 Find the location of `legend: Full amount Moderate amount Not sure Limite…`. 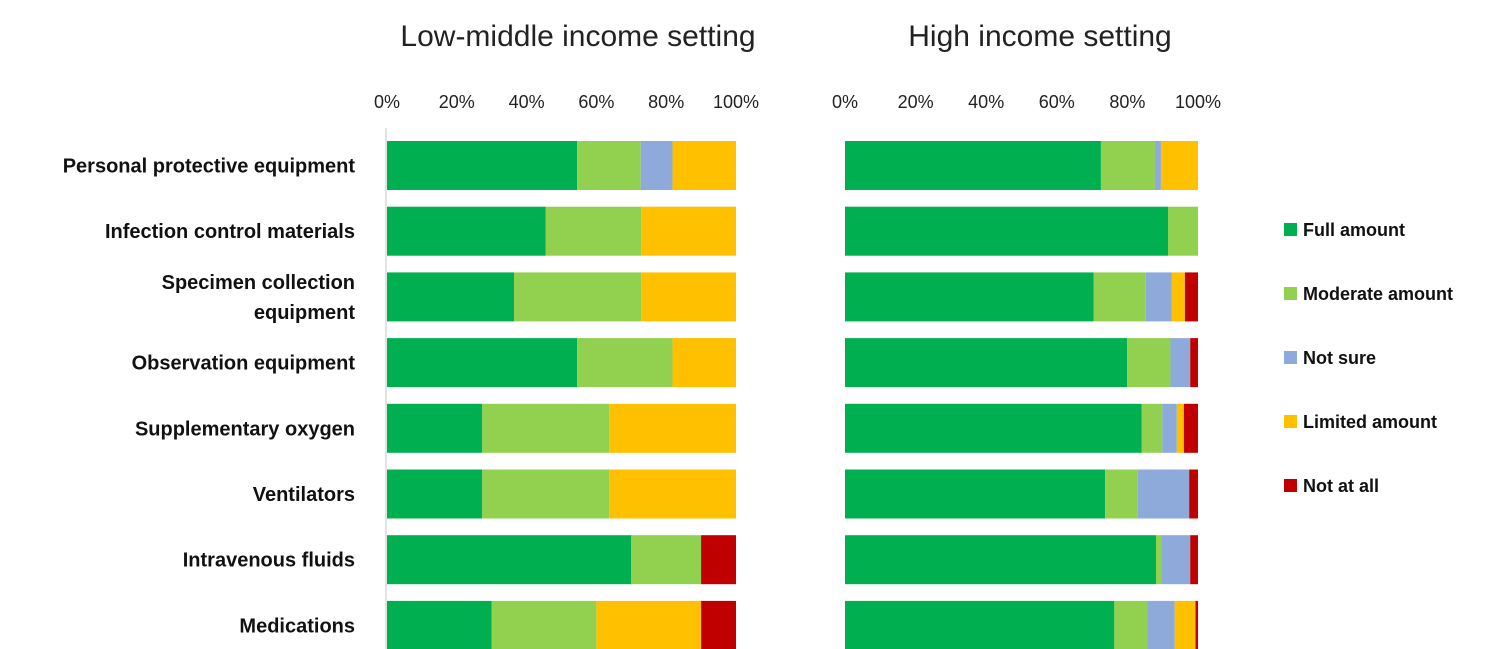

legend: Full amount Moderate amount Not sure Limite… is located at coordinates (1368, 358).